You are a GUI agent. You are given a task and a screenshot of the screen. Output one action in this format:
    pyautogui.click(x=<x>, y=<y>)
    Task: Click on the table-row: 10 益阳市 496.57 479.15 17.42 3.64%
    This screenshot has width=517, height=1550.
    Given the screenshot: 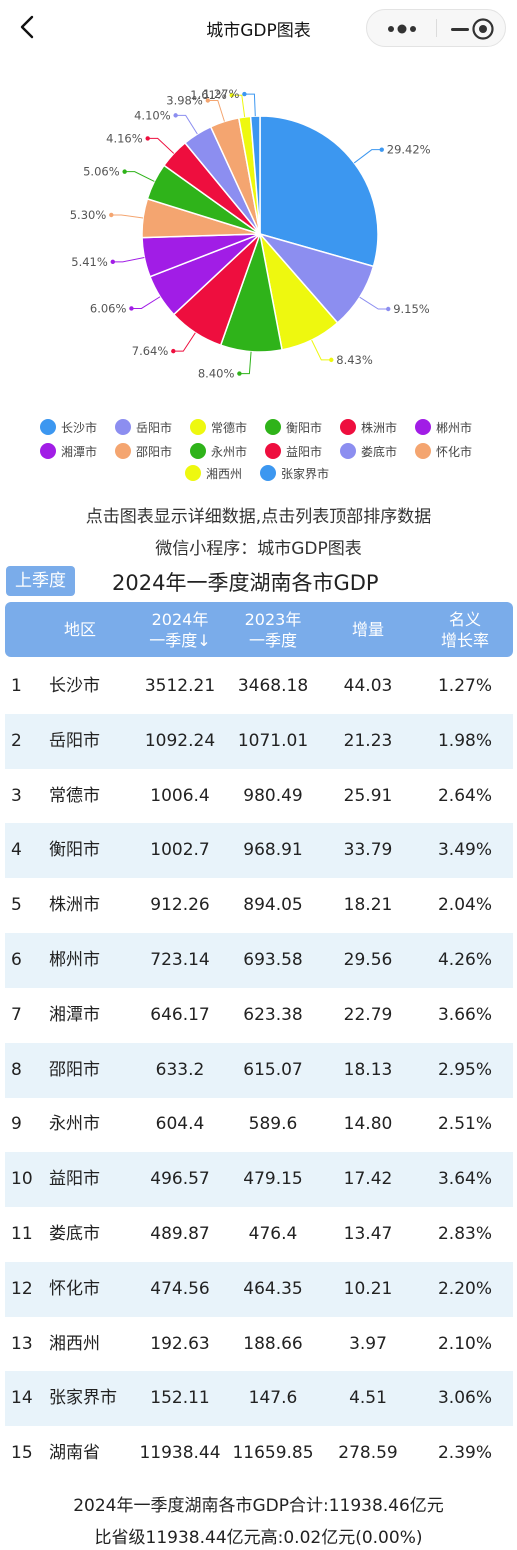 What is the action you would take?
    pyautogui.click(x=259, y=1180)
    